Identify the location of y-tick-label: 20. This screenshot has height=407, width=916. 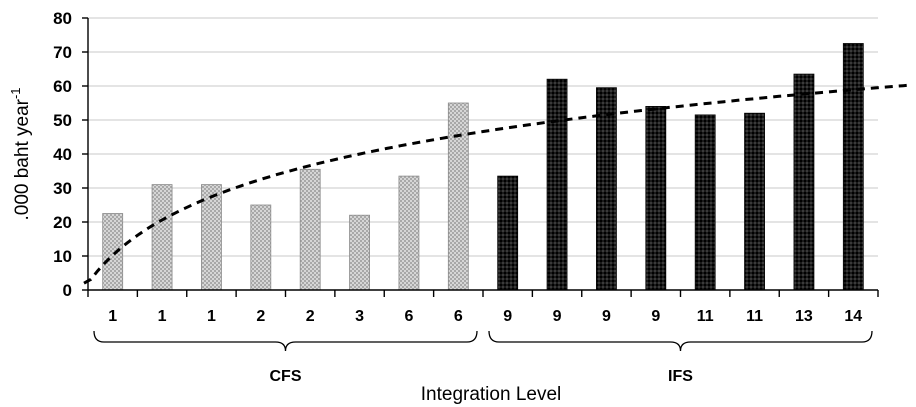
(62, 222).